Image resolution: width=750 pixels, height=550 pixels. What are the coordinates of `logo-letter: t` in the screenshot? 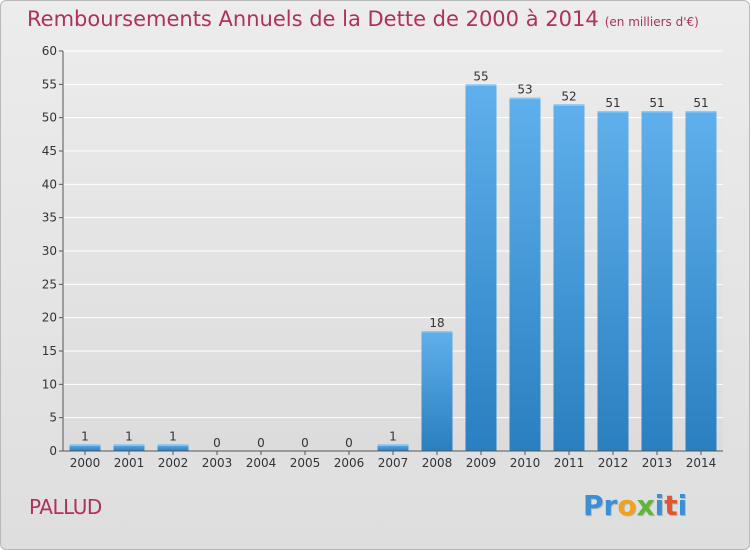 It's located at (671, 505).